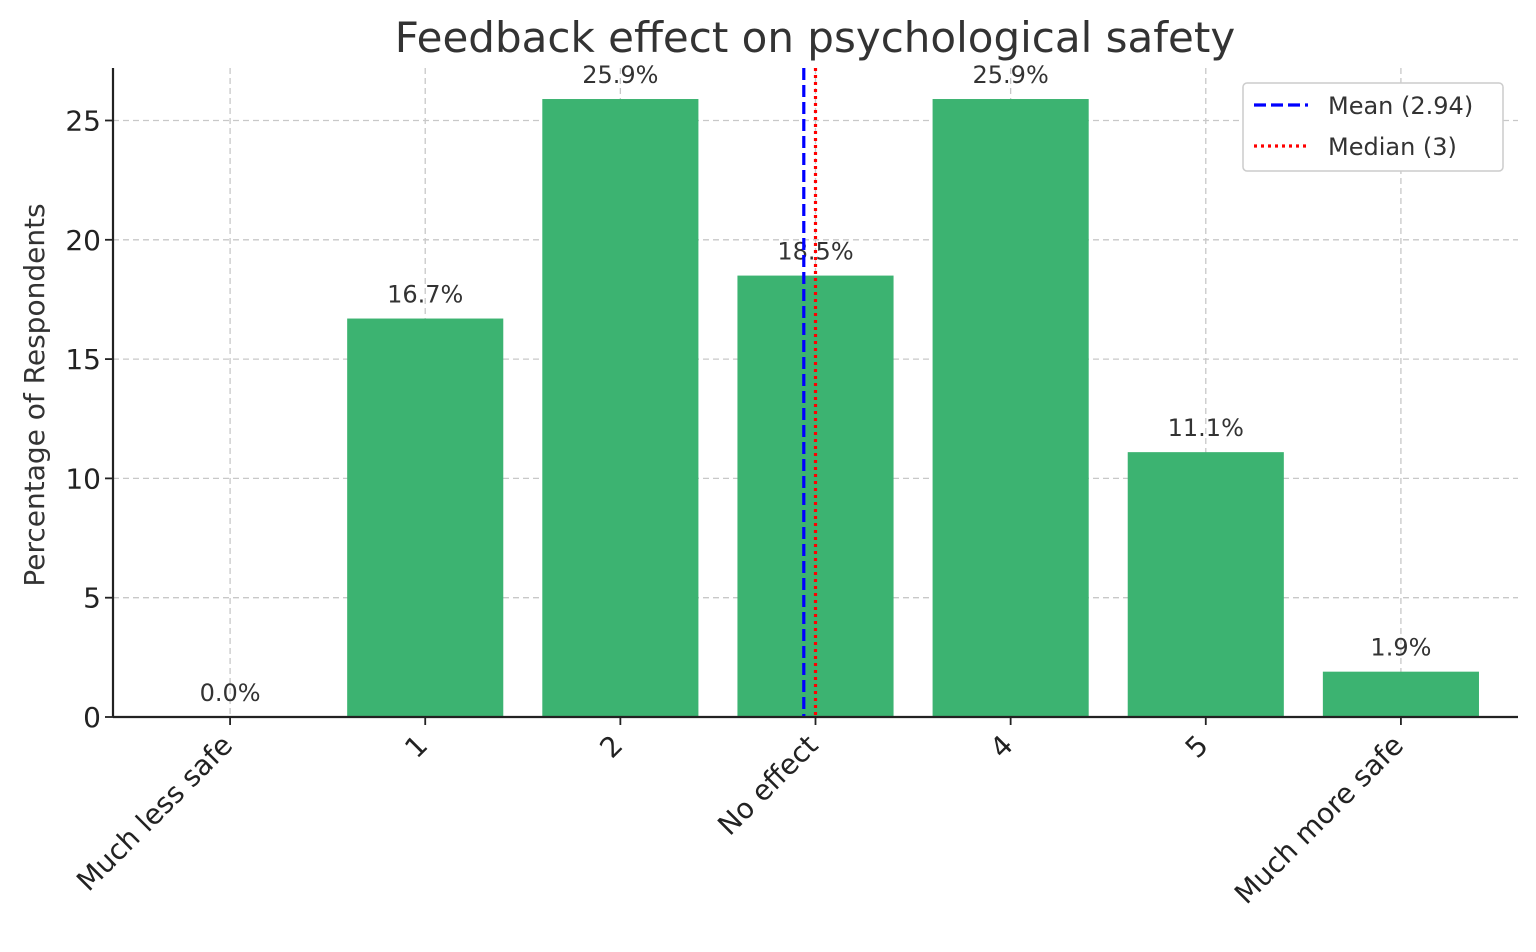 The height and width of the screenshot is (952, 1536). I want to click on x-tick-label: No effect, so click(767, 785).